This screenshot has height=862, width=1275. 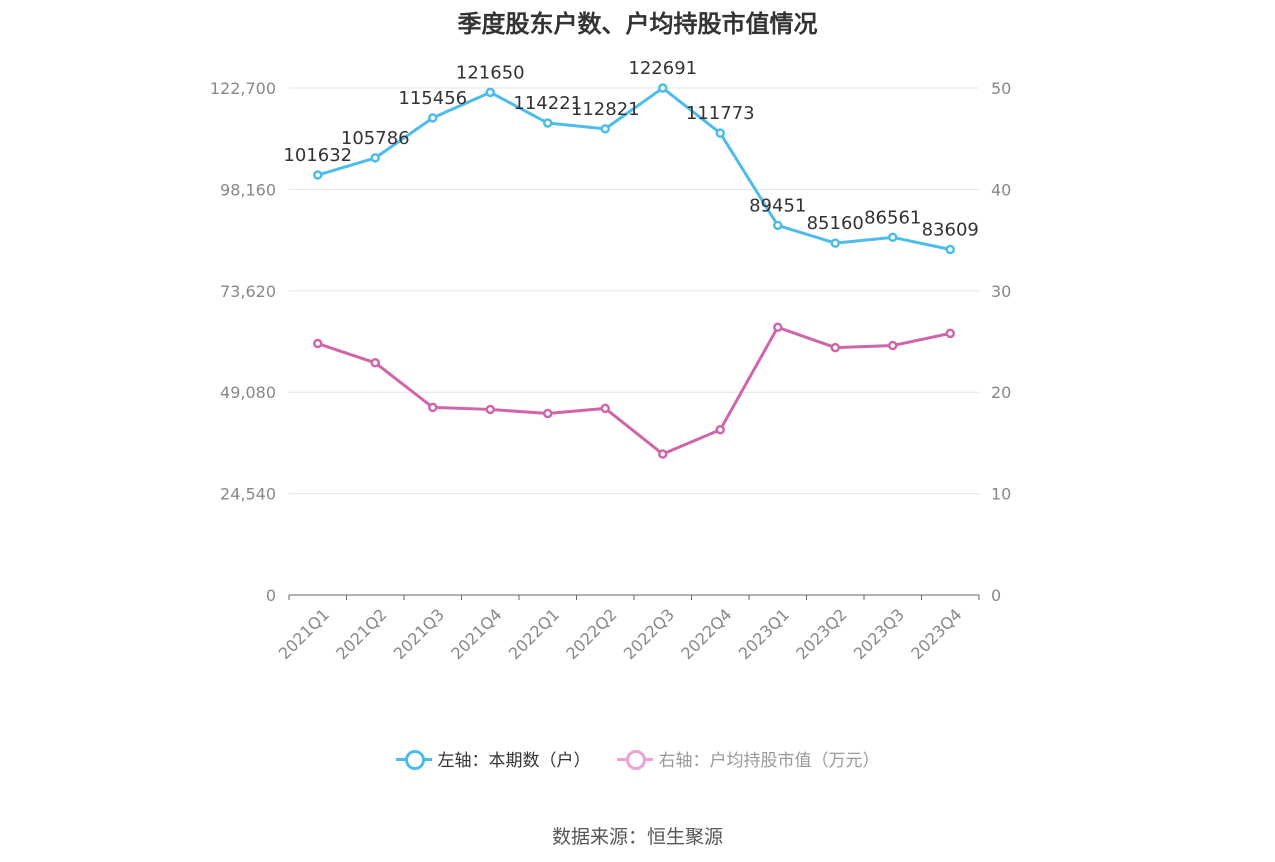 I want to click on x-tick-label: 2021Q1, so click(x=304, y=634).